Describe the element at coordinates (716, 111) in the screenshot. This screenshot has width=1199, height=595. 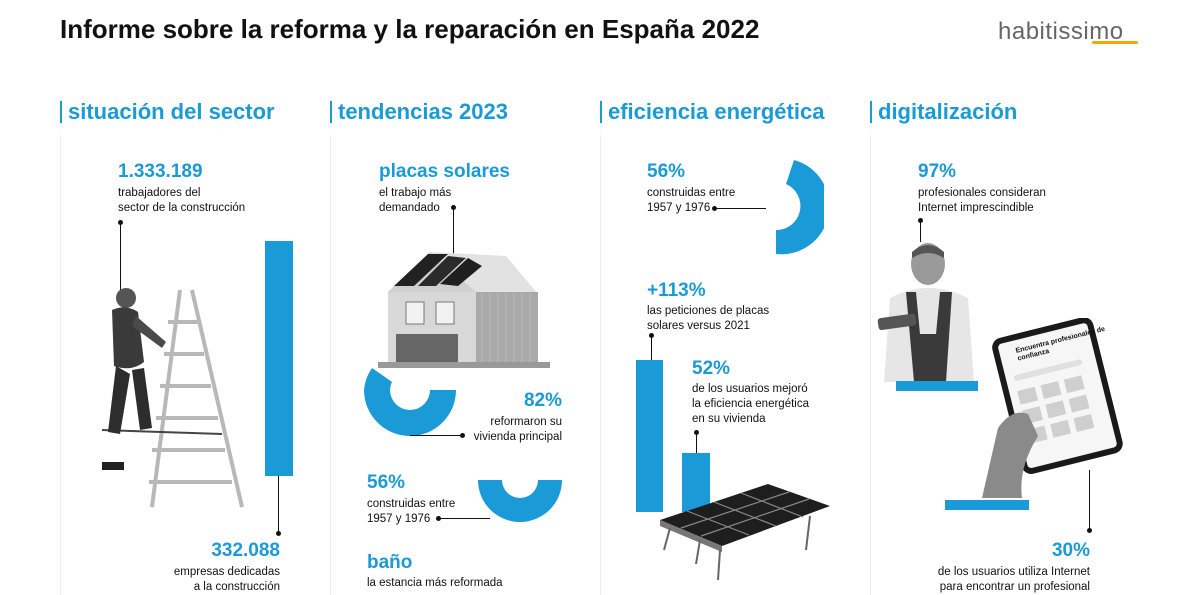
I see `section-heading-eficiencia: eficiencia energética` at that location.